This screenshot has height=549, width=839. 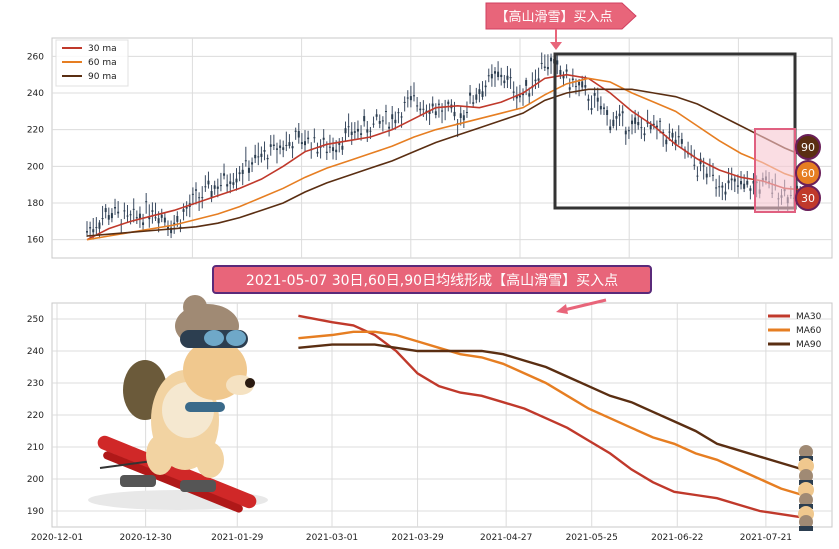 I want to click on ma-badge-label: 60, so click(x=808, y=173).